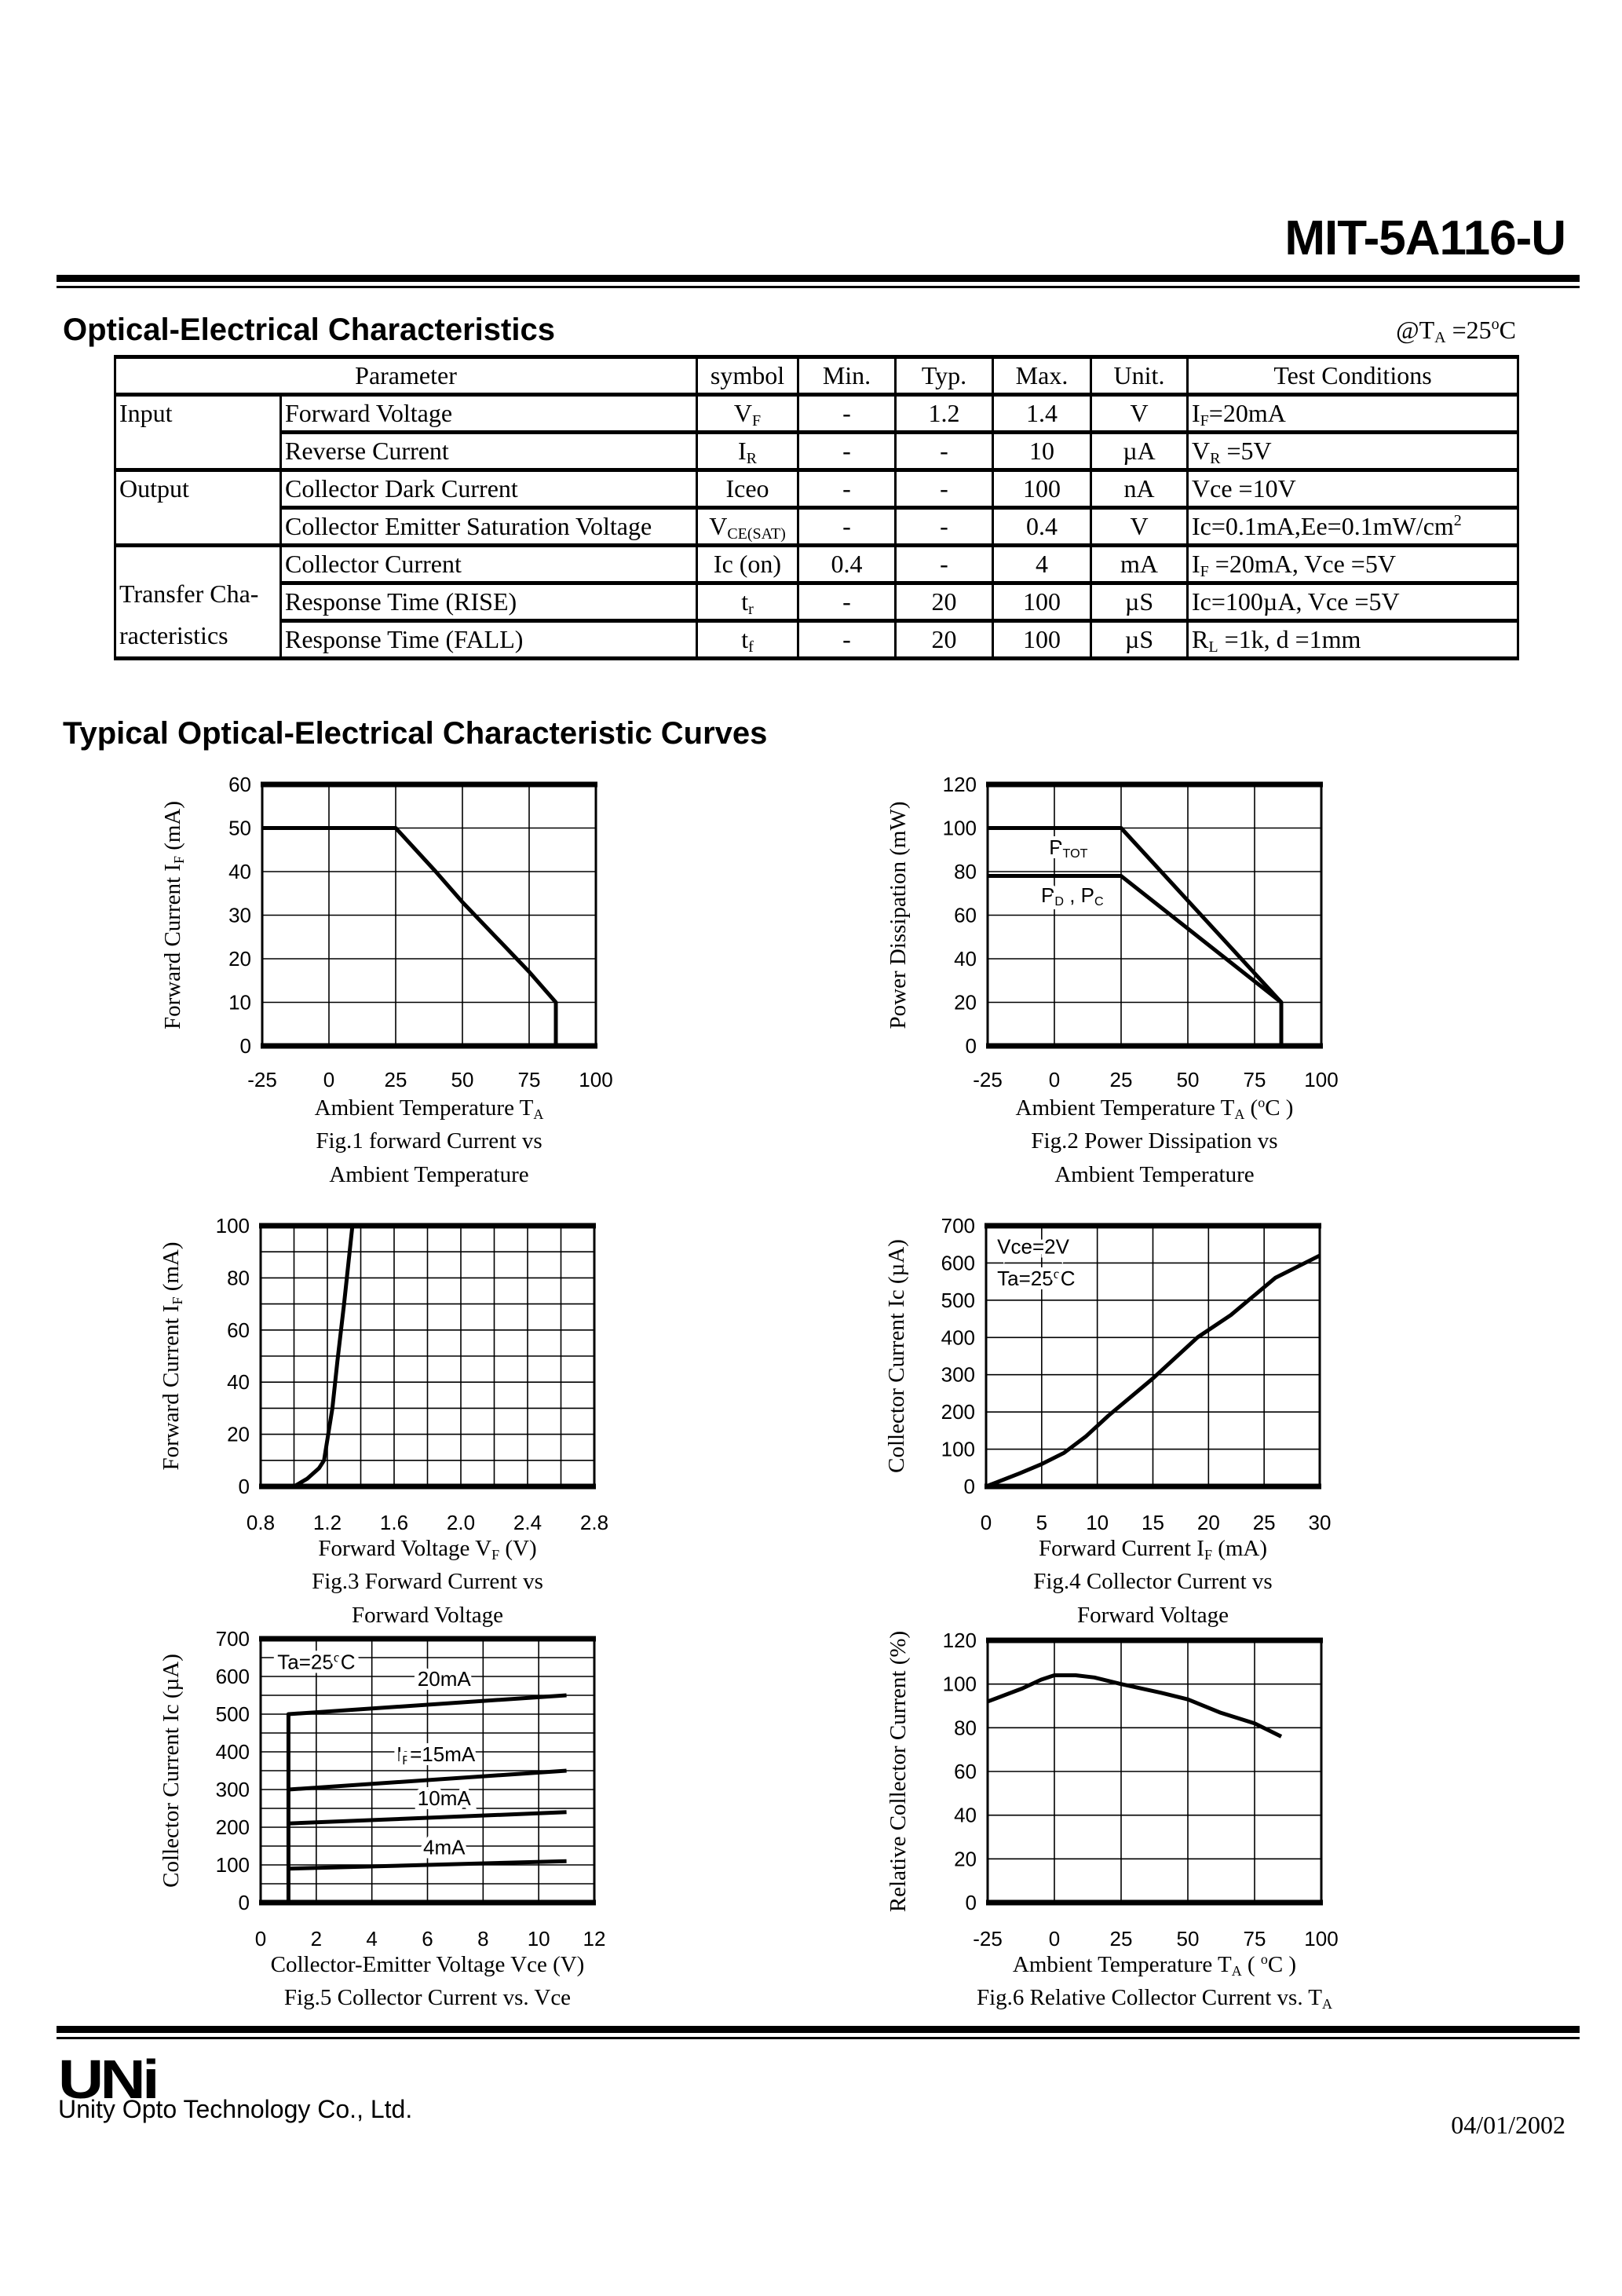 Image resolution: width=1622 pixels, height=2296 pixels. I want to click on figure-caption: Ambient Temperature, so click(429, 1175).